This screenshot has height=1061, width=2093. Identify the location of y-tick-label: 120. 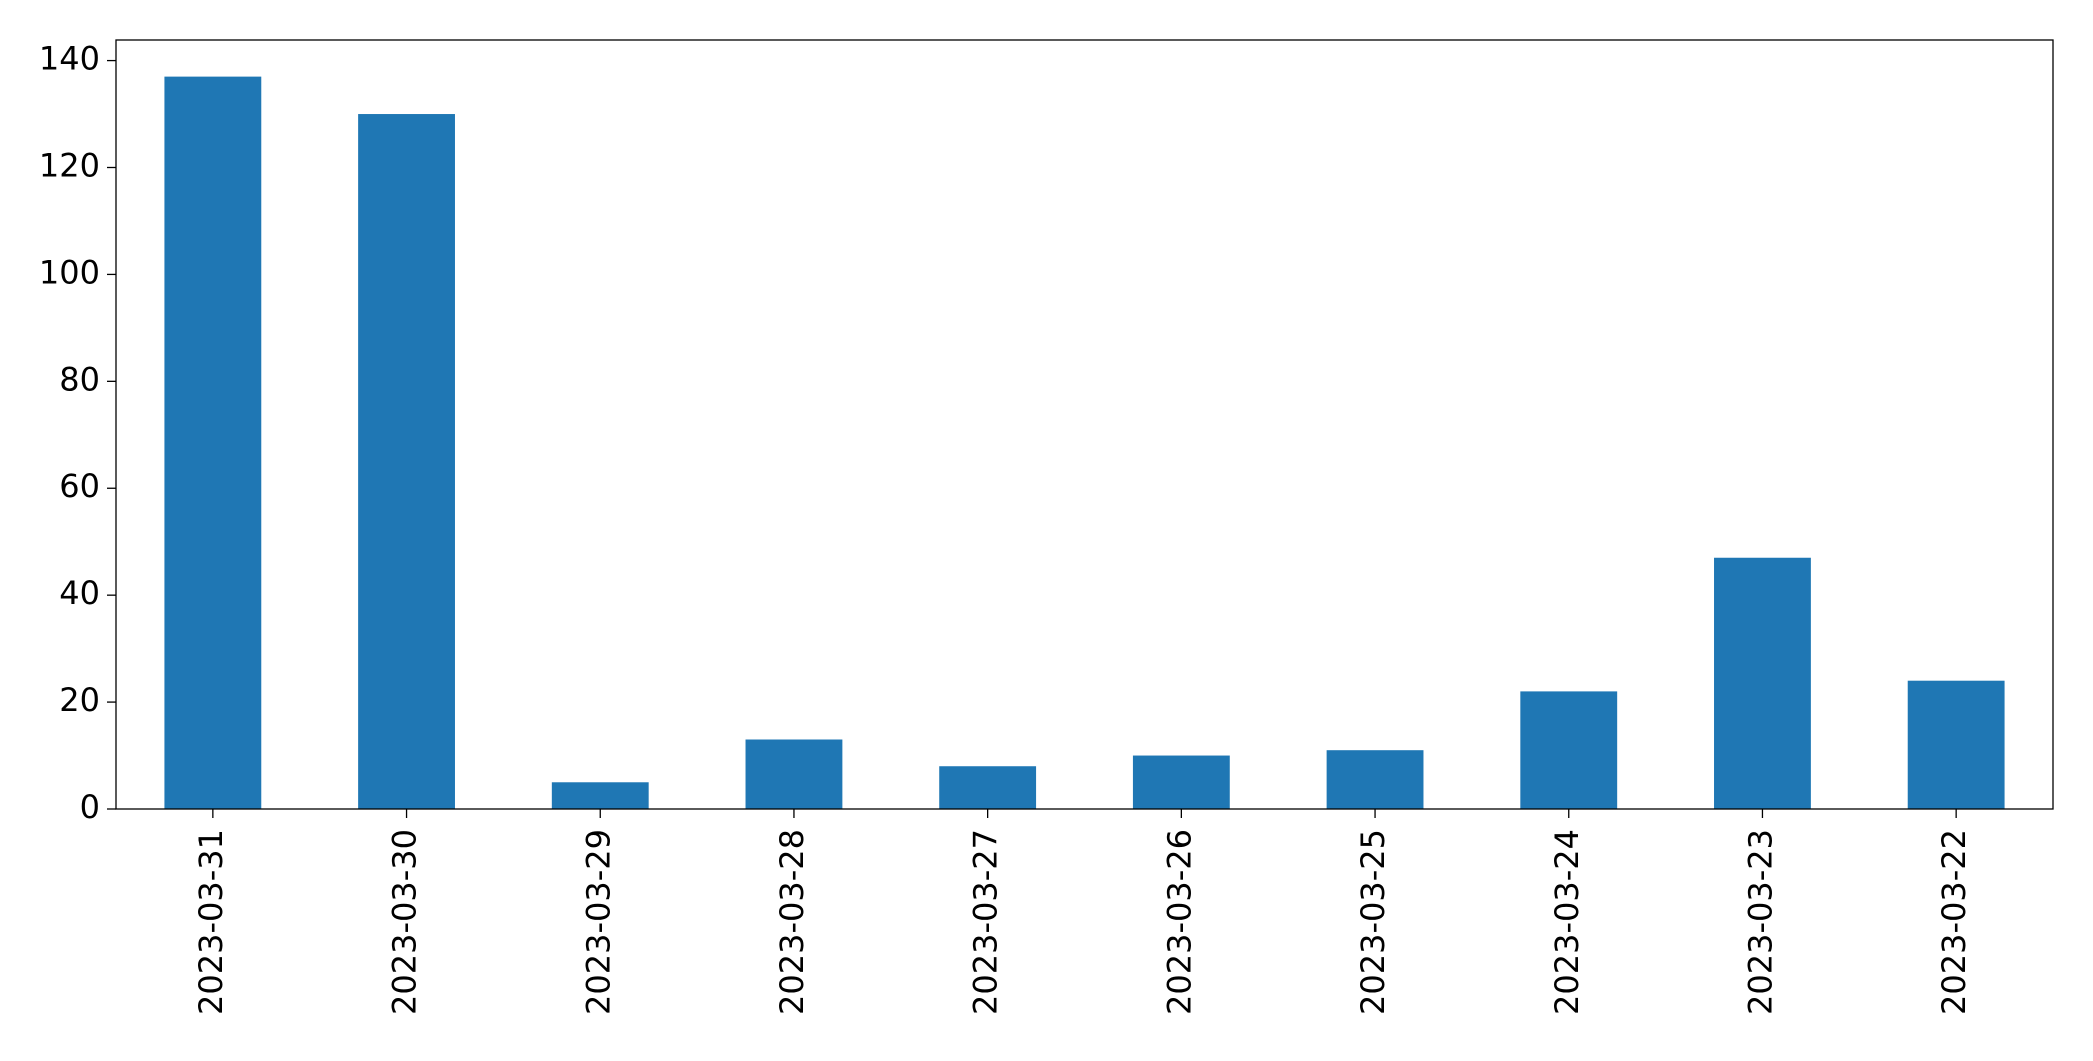
(69, 165).